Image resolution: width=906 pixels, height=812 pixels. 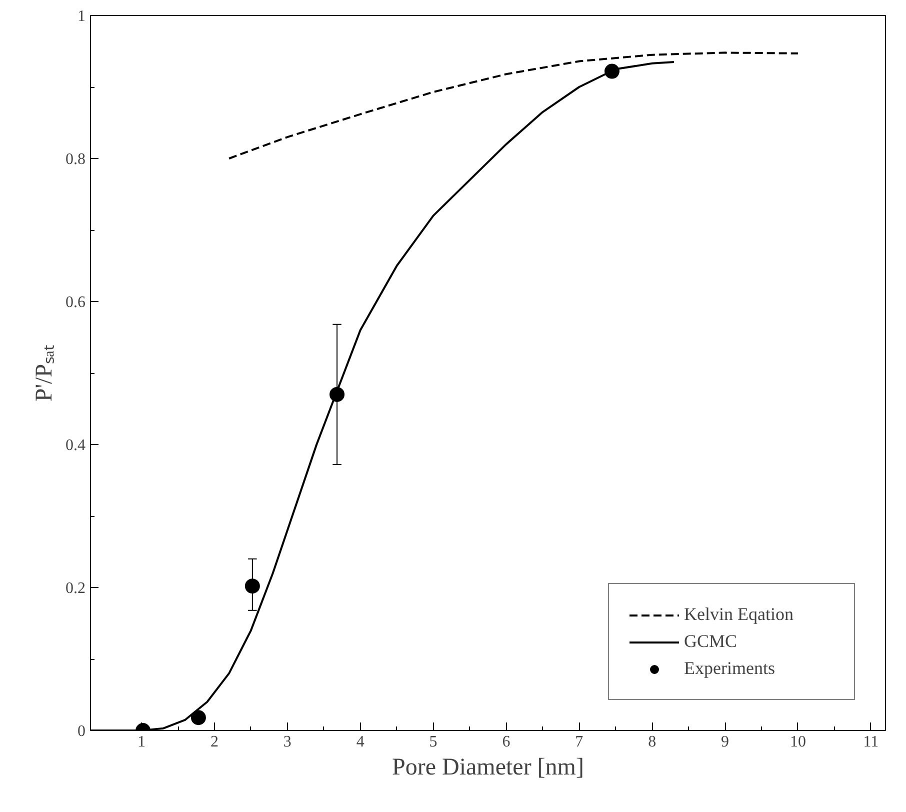 What do you see at coordinates (730, 668) in the screenshot?
I see `legend-label: Experiments` at bounding box center [730, 668].